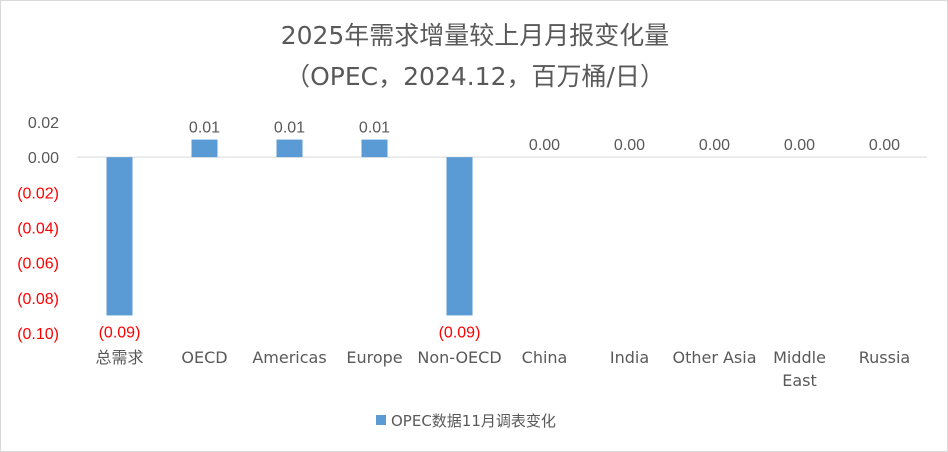  Describe the element at coordinates (545, 357) in the screenshot. I see `category-label: China` at that location.